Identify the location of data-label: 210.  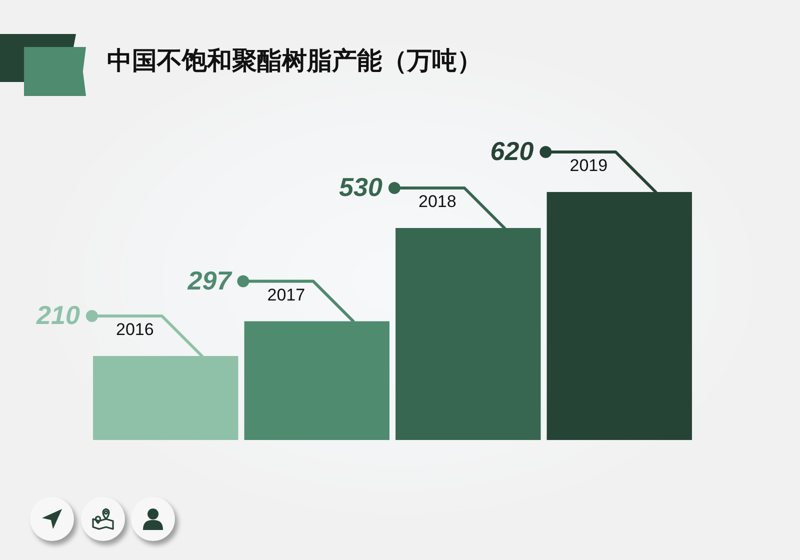
(58, 315).